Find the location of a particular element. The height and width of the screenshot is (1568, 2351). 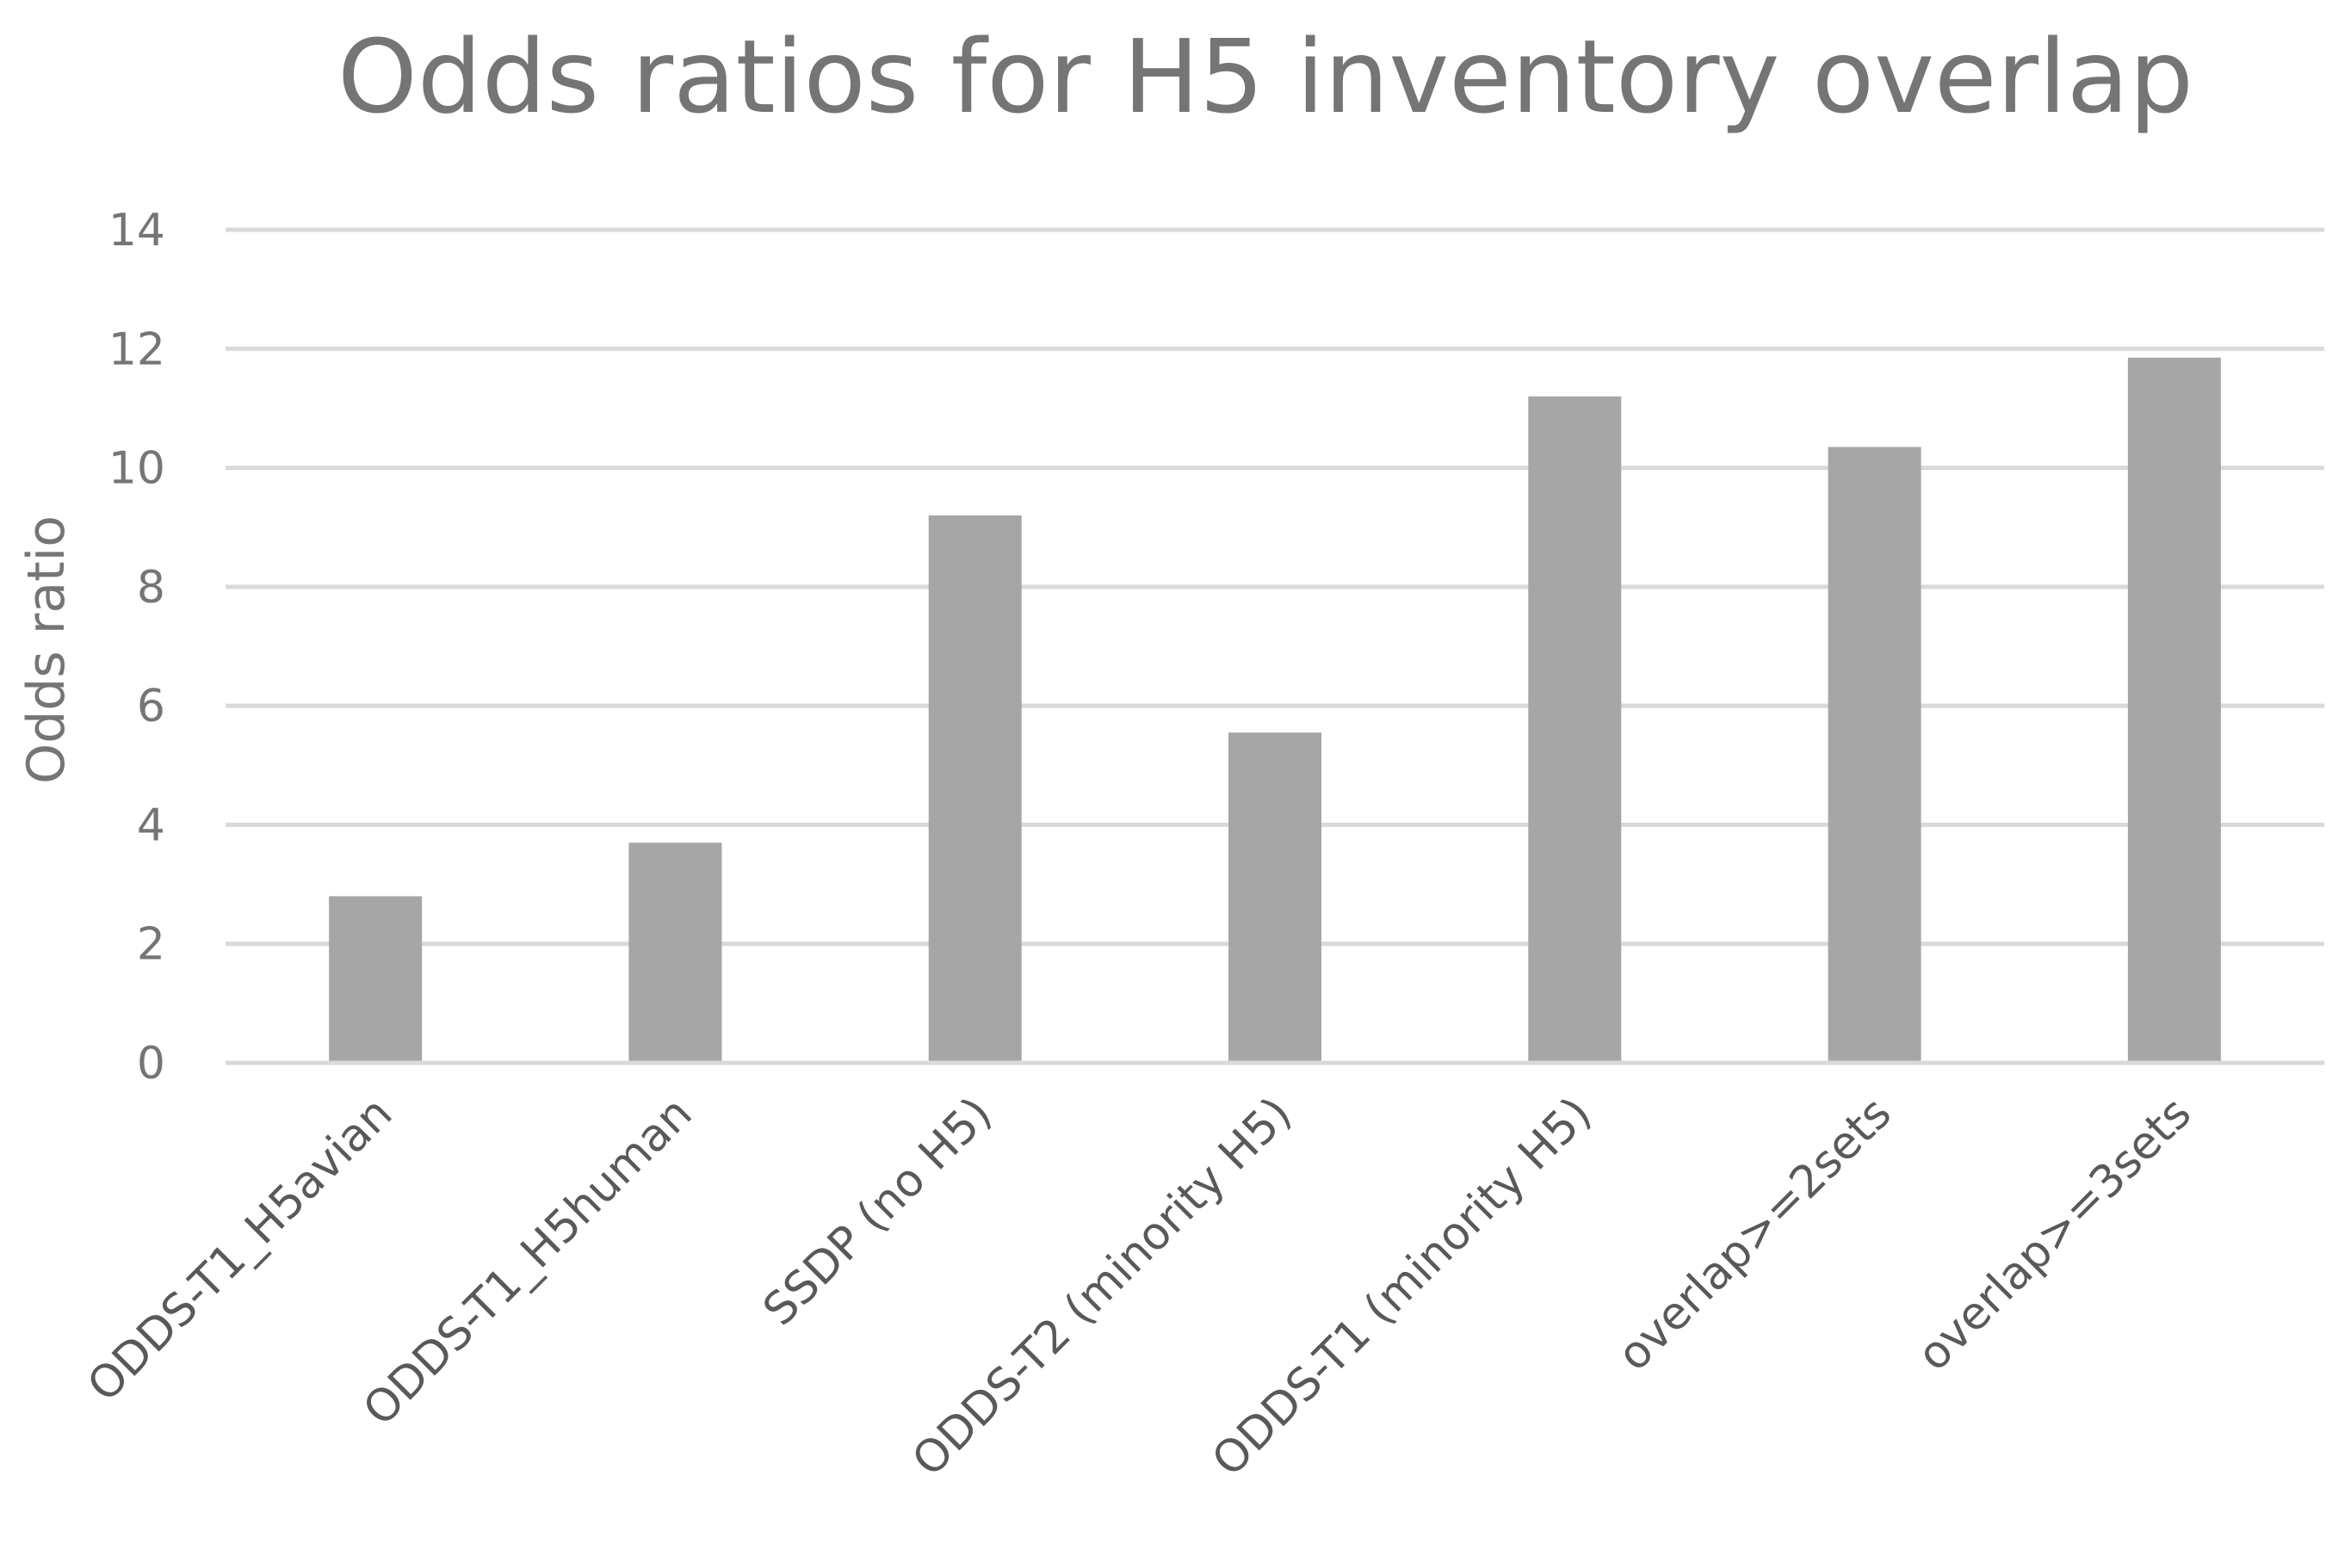

x-category-label: ODDS-T1_H5avian is located at coordinates (239, 1250).